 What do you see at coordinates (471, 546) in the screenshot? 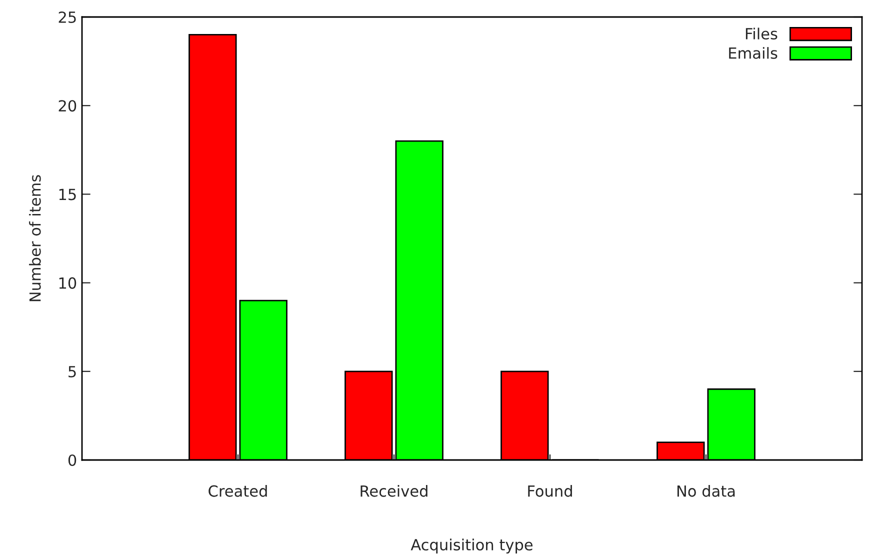
I see `x-axis-title: Acquisition type` at bounding box center [471, 546].